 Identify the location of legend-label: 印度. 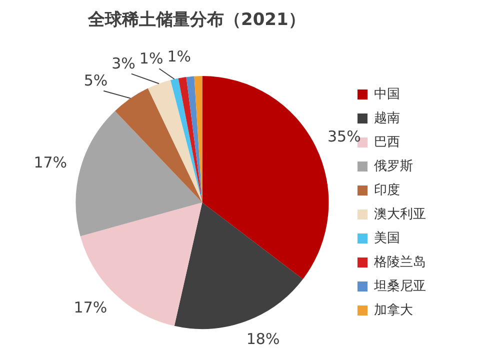
(387, 190).